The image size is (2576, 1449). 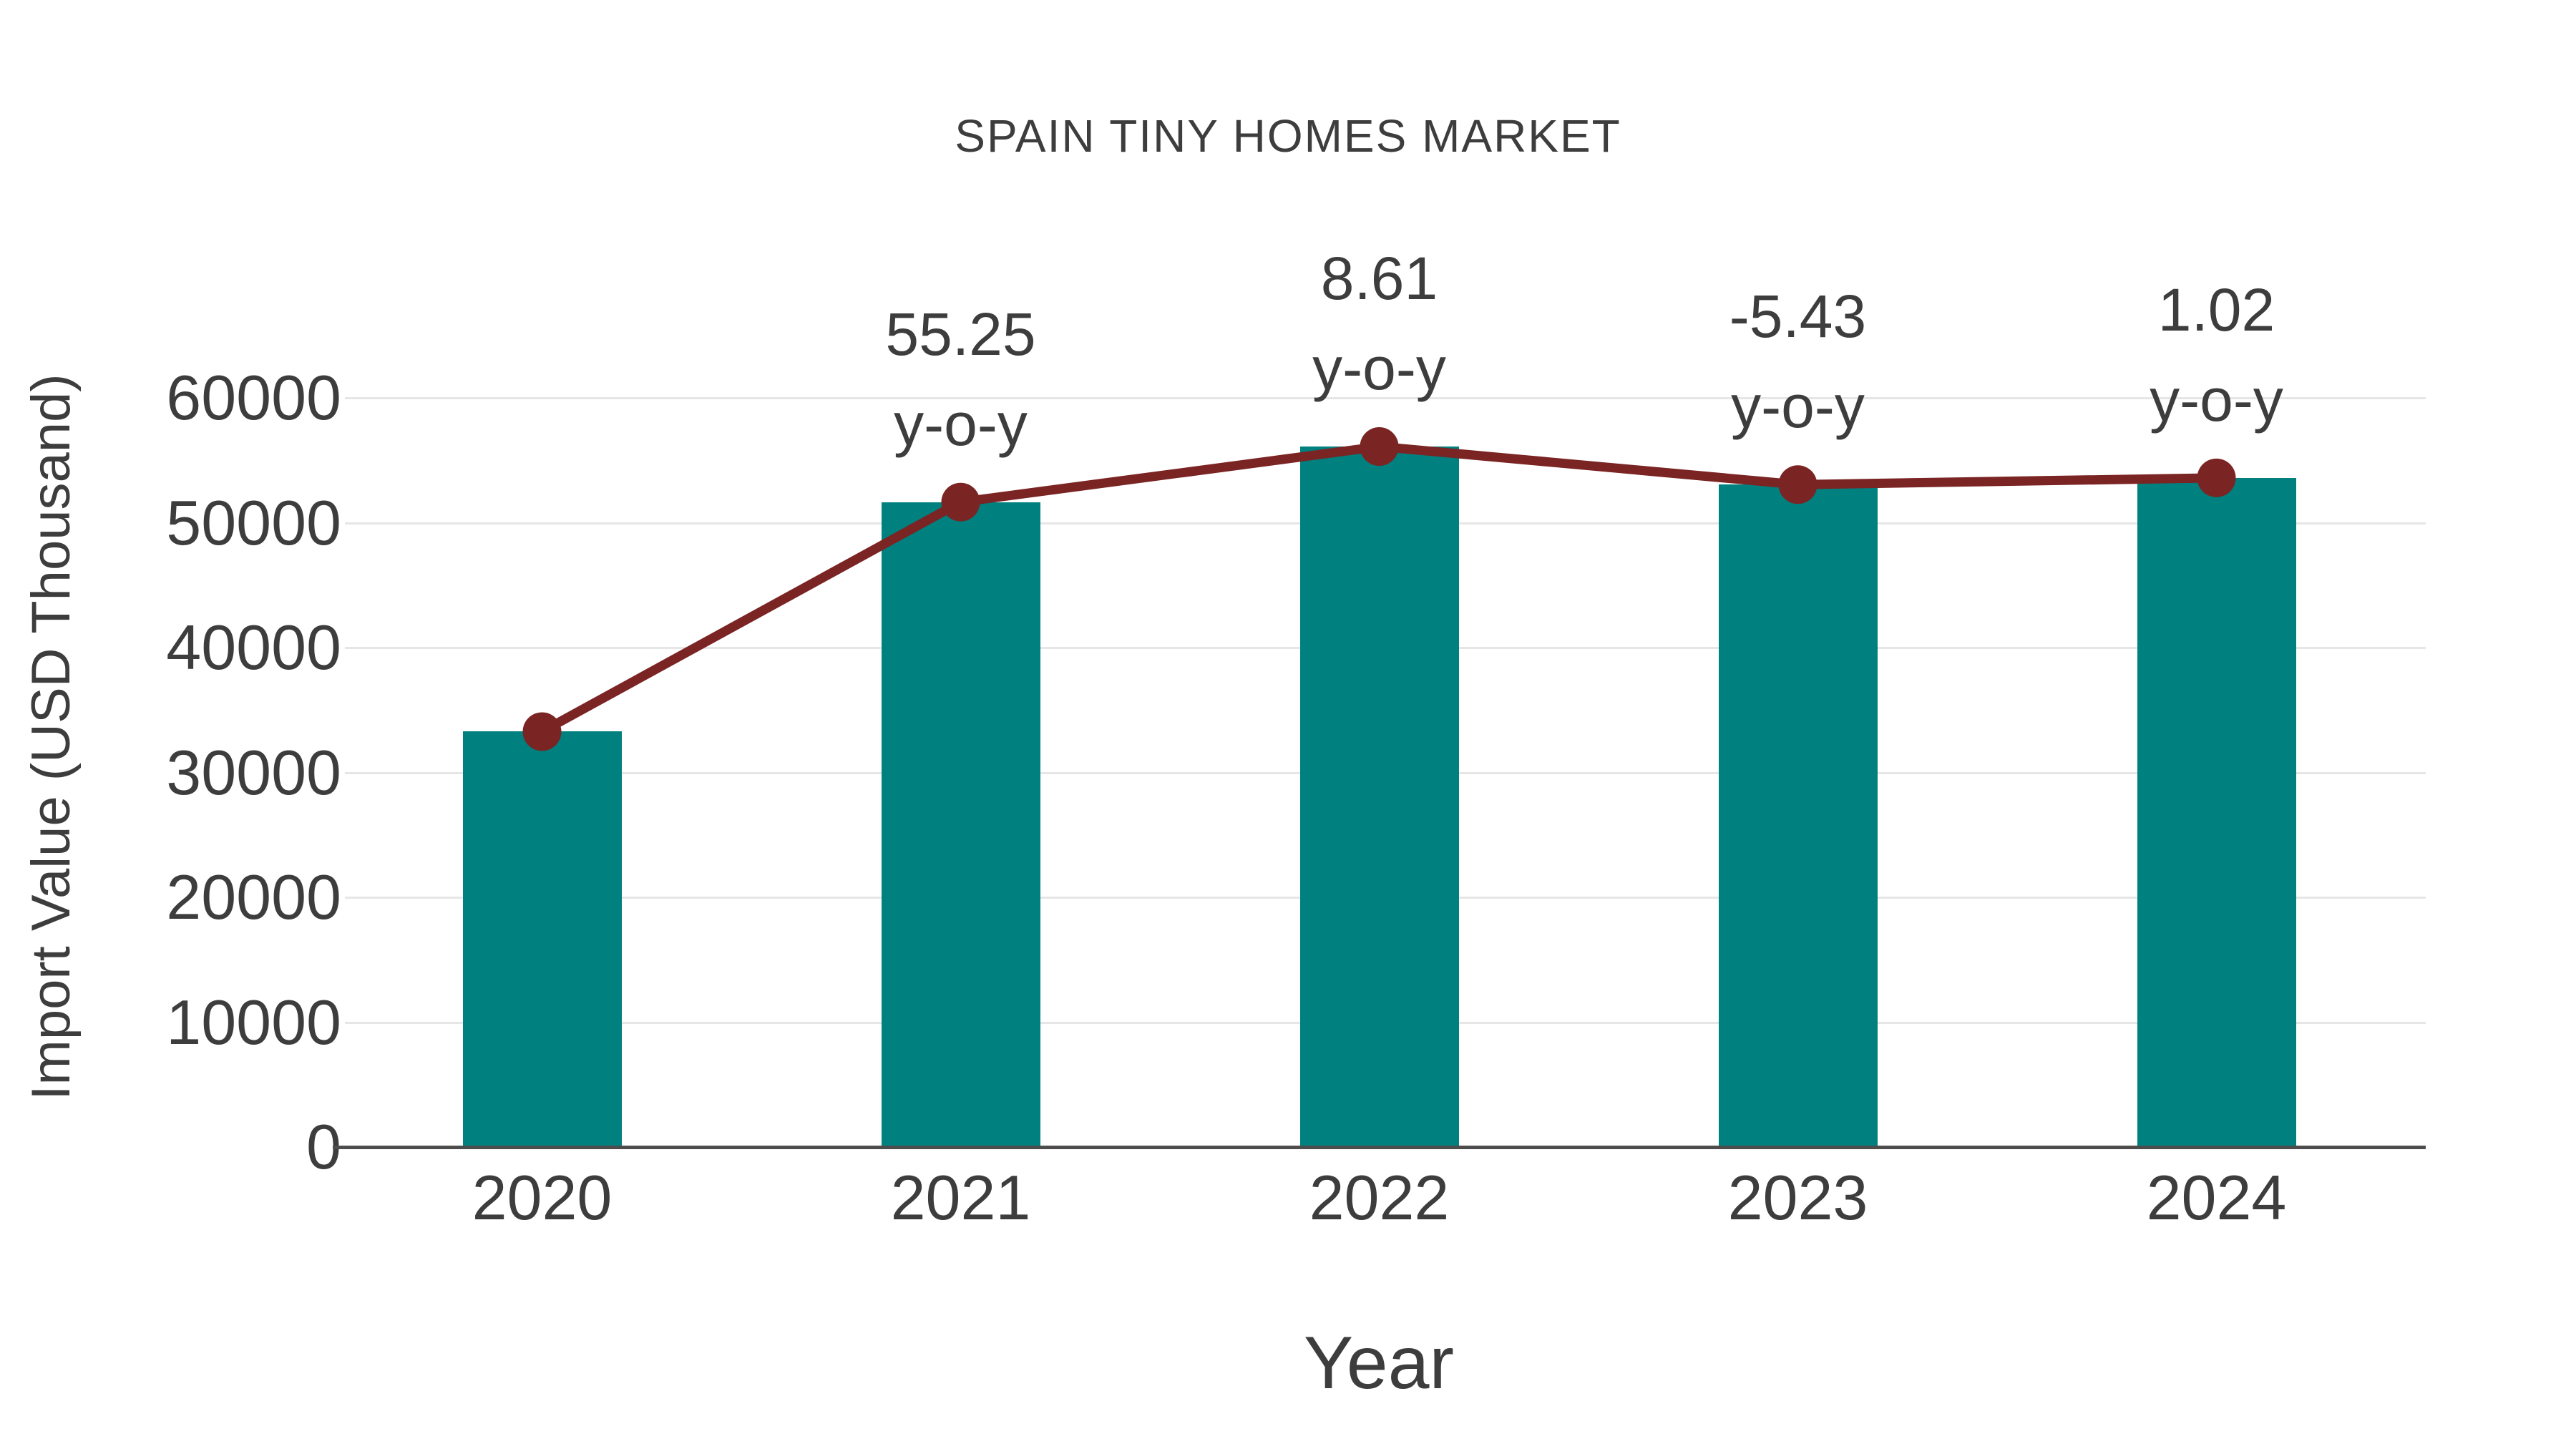 What do you see at coordinates (1379, 323) in the screenshot?
I see `yoy-annotation-2022: 8.61 y-o-y` at bounding box center [1379, 323].